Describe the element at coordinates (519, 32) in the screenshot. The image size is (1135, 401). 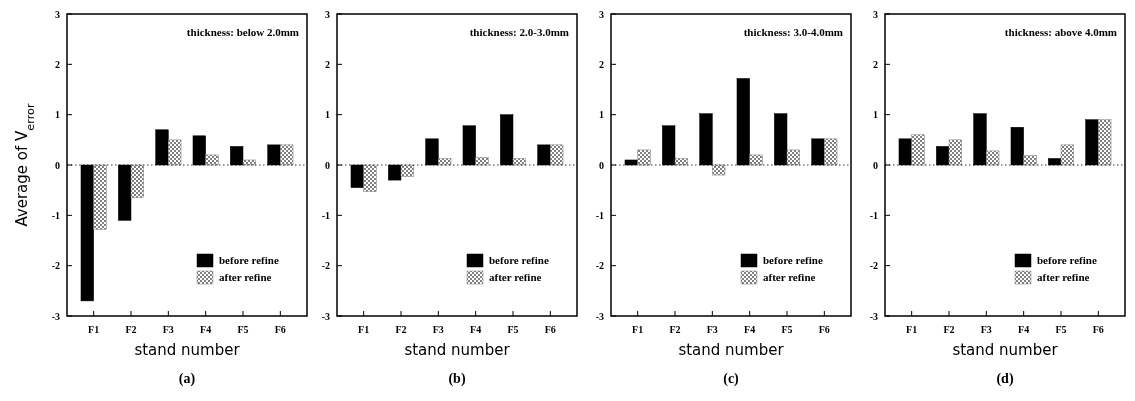
I see `text: thickness: 2.0-3.0mm` at that location.